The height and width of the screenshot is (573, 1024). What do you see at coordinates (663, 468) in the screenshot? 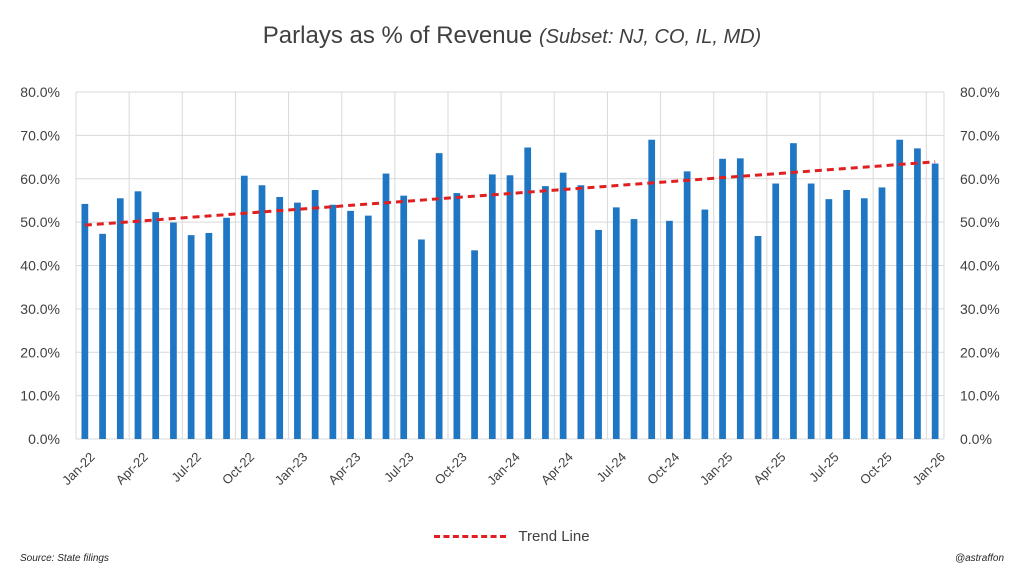
I see `x-tick-label: Oct-24` at bounding box center [663, 468].